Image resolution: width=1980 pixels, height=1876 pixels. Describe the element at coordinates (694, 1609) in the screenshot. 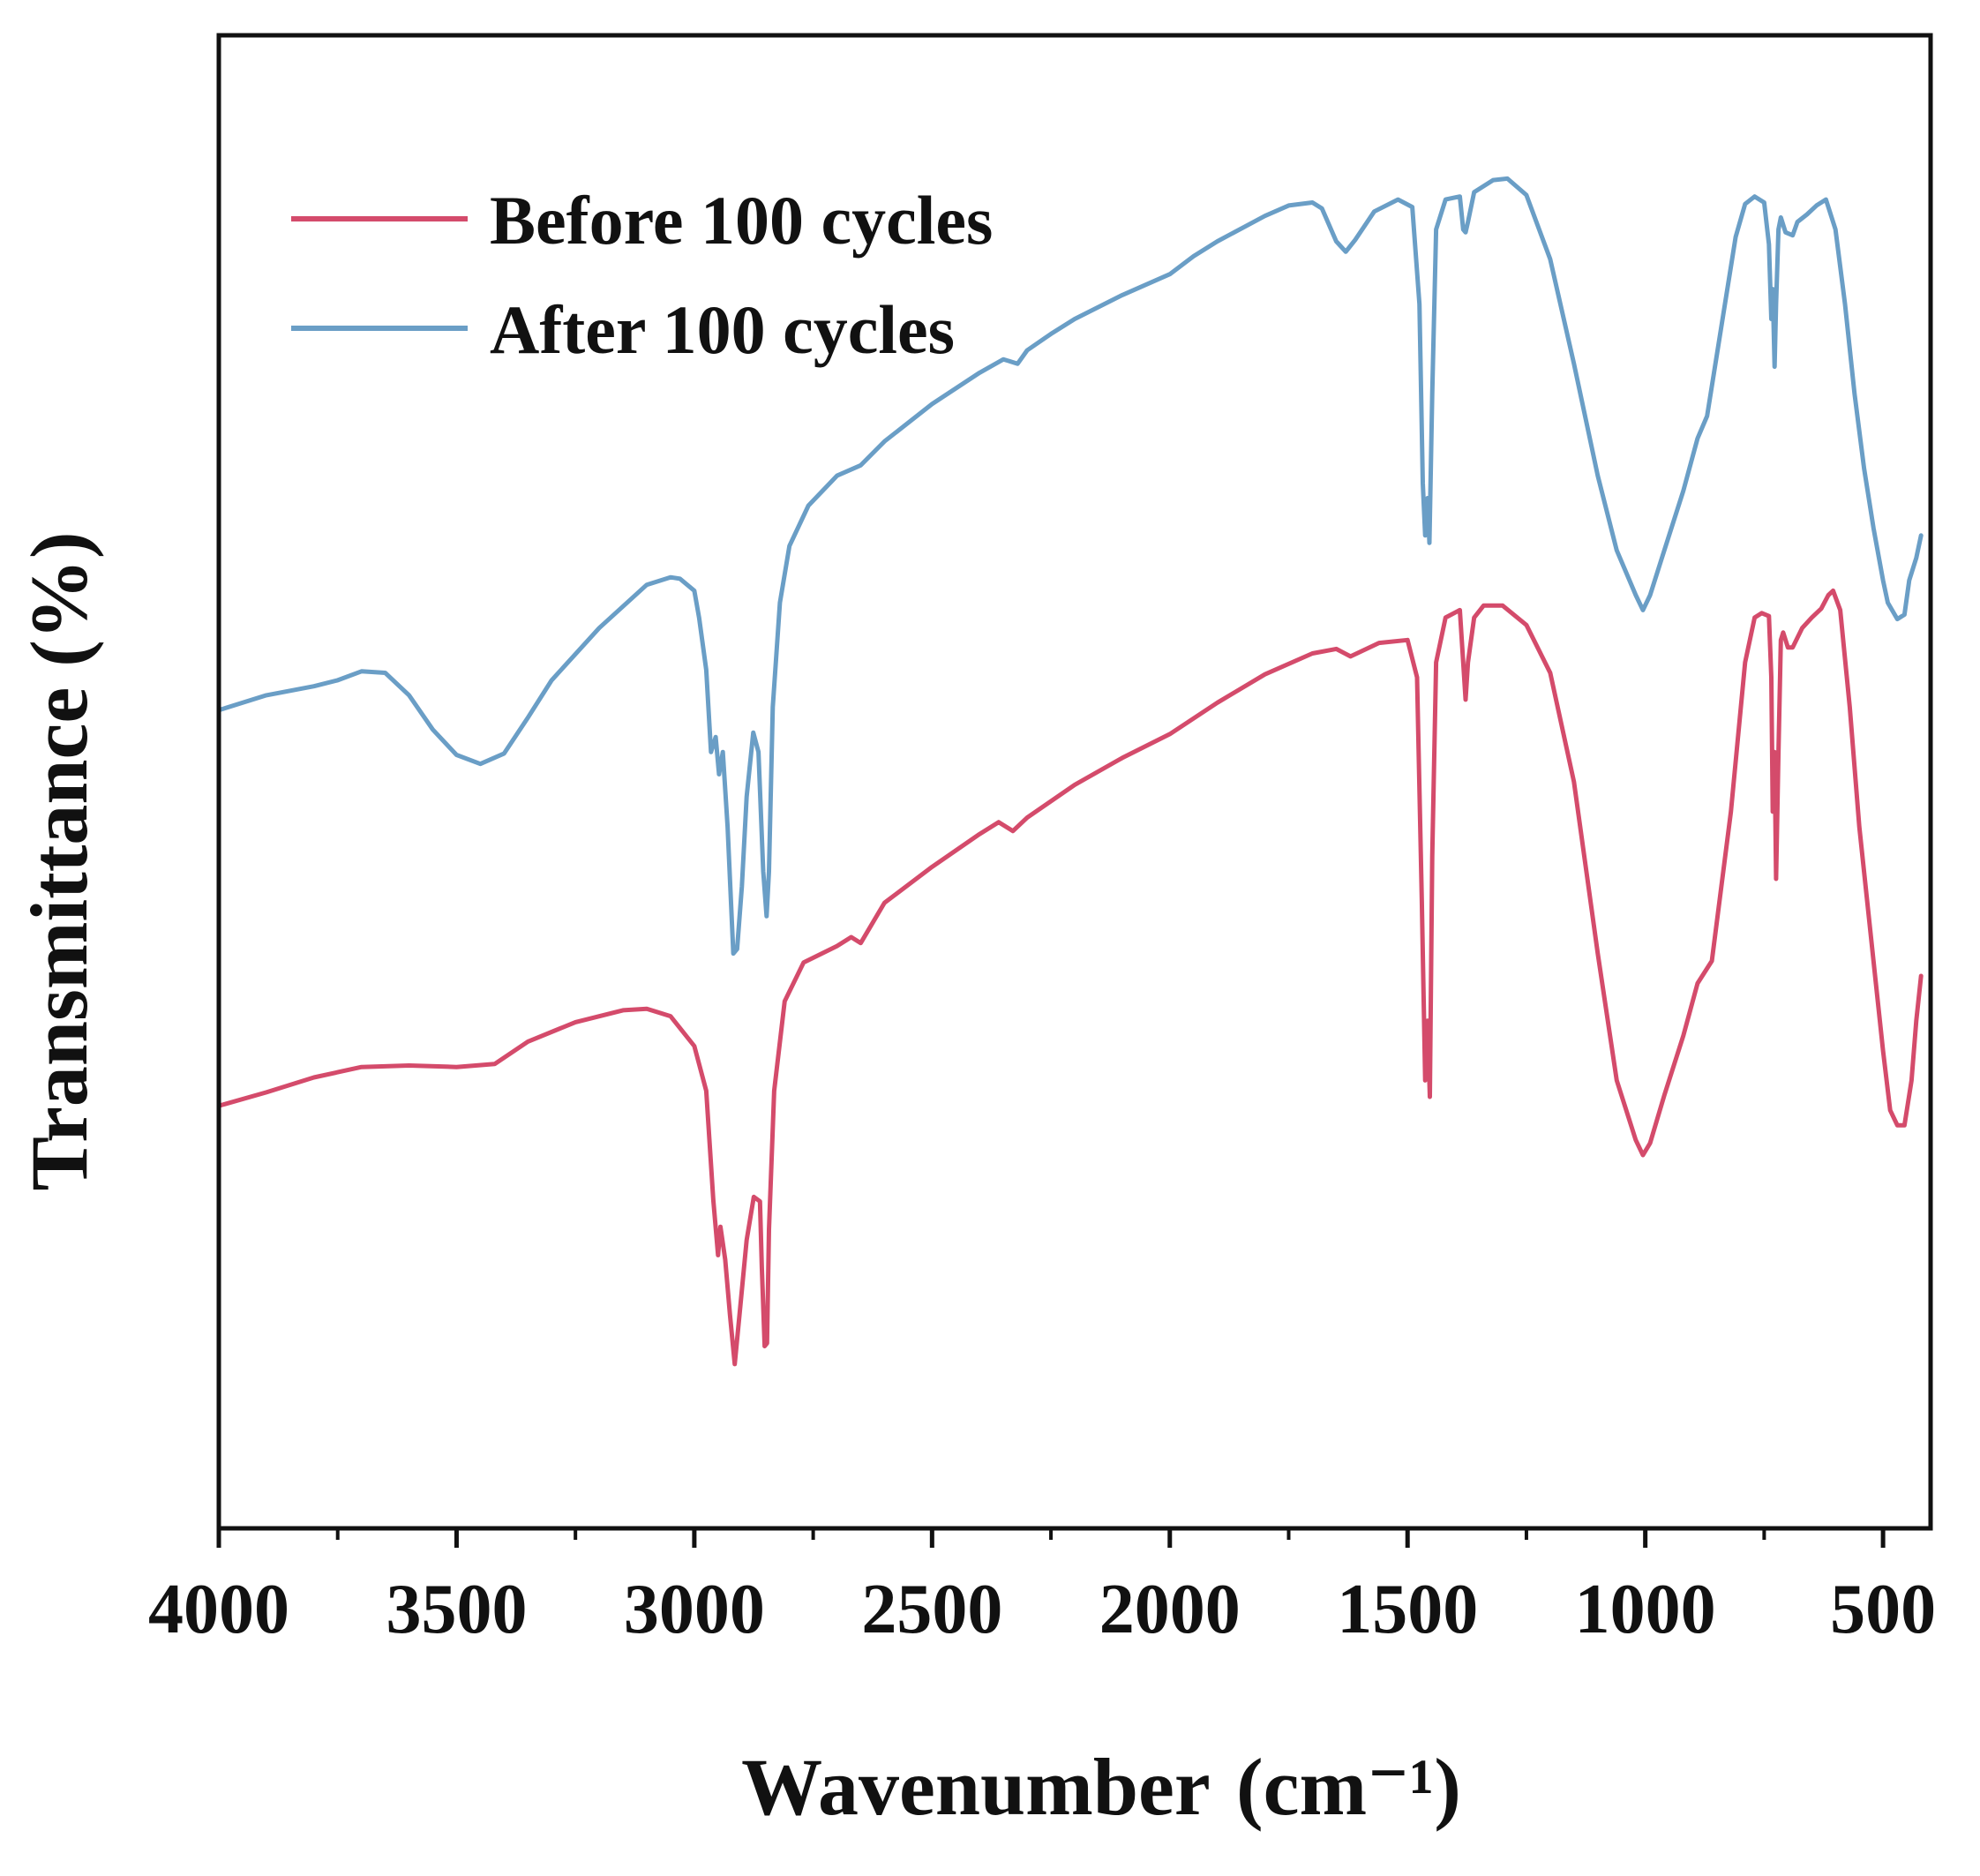

I see `x-tick-label: 3000` at that location.